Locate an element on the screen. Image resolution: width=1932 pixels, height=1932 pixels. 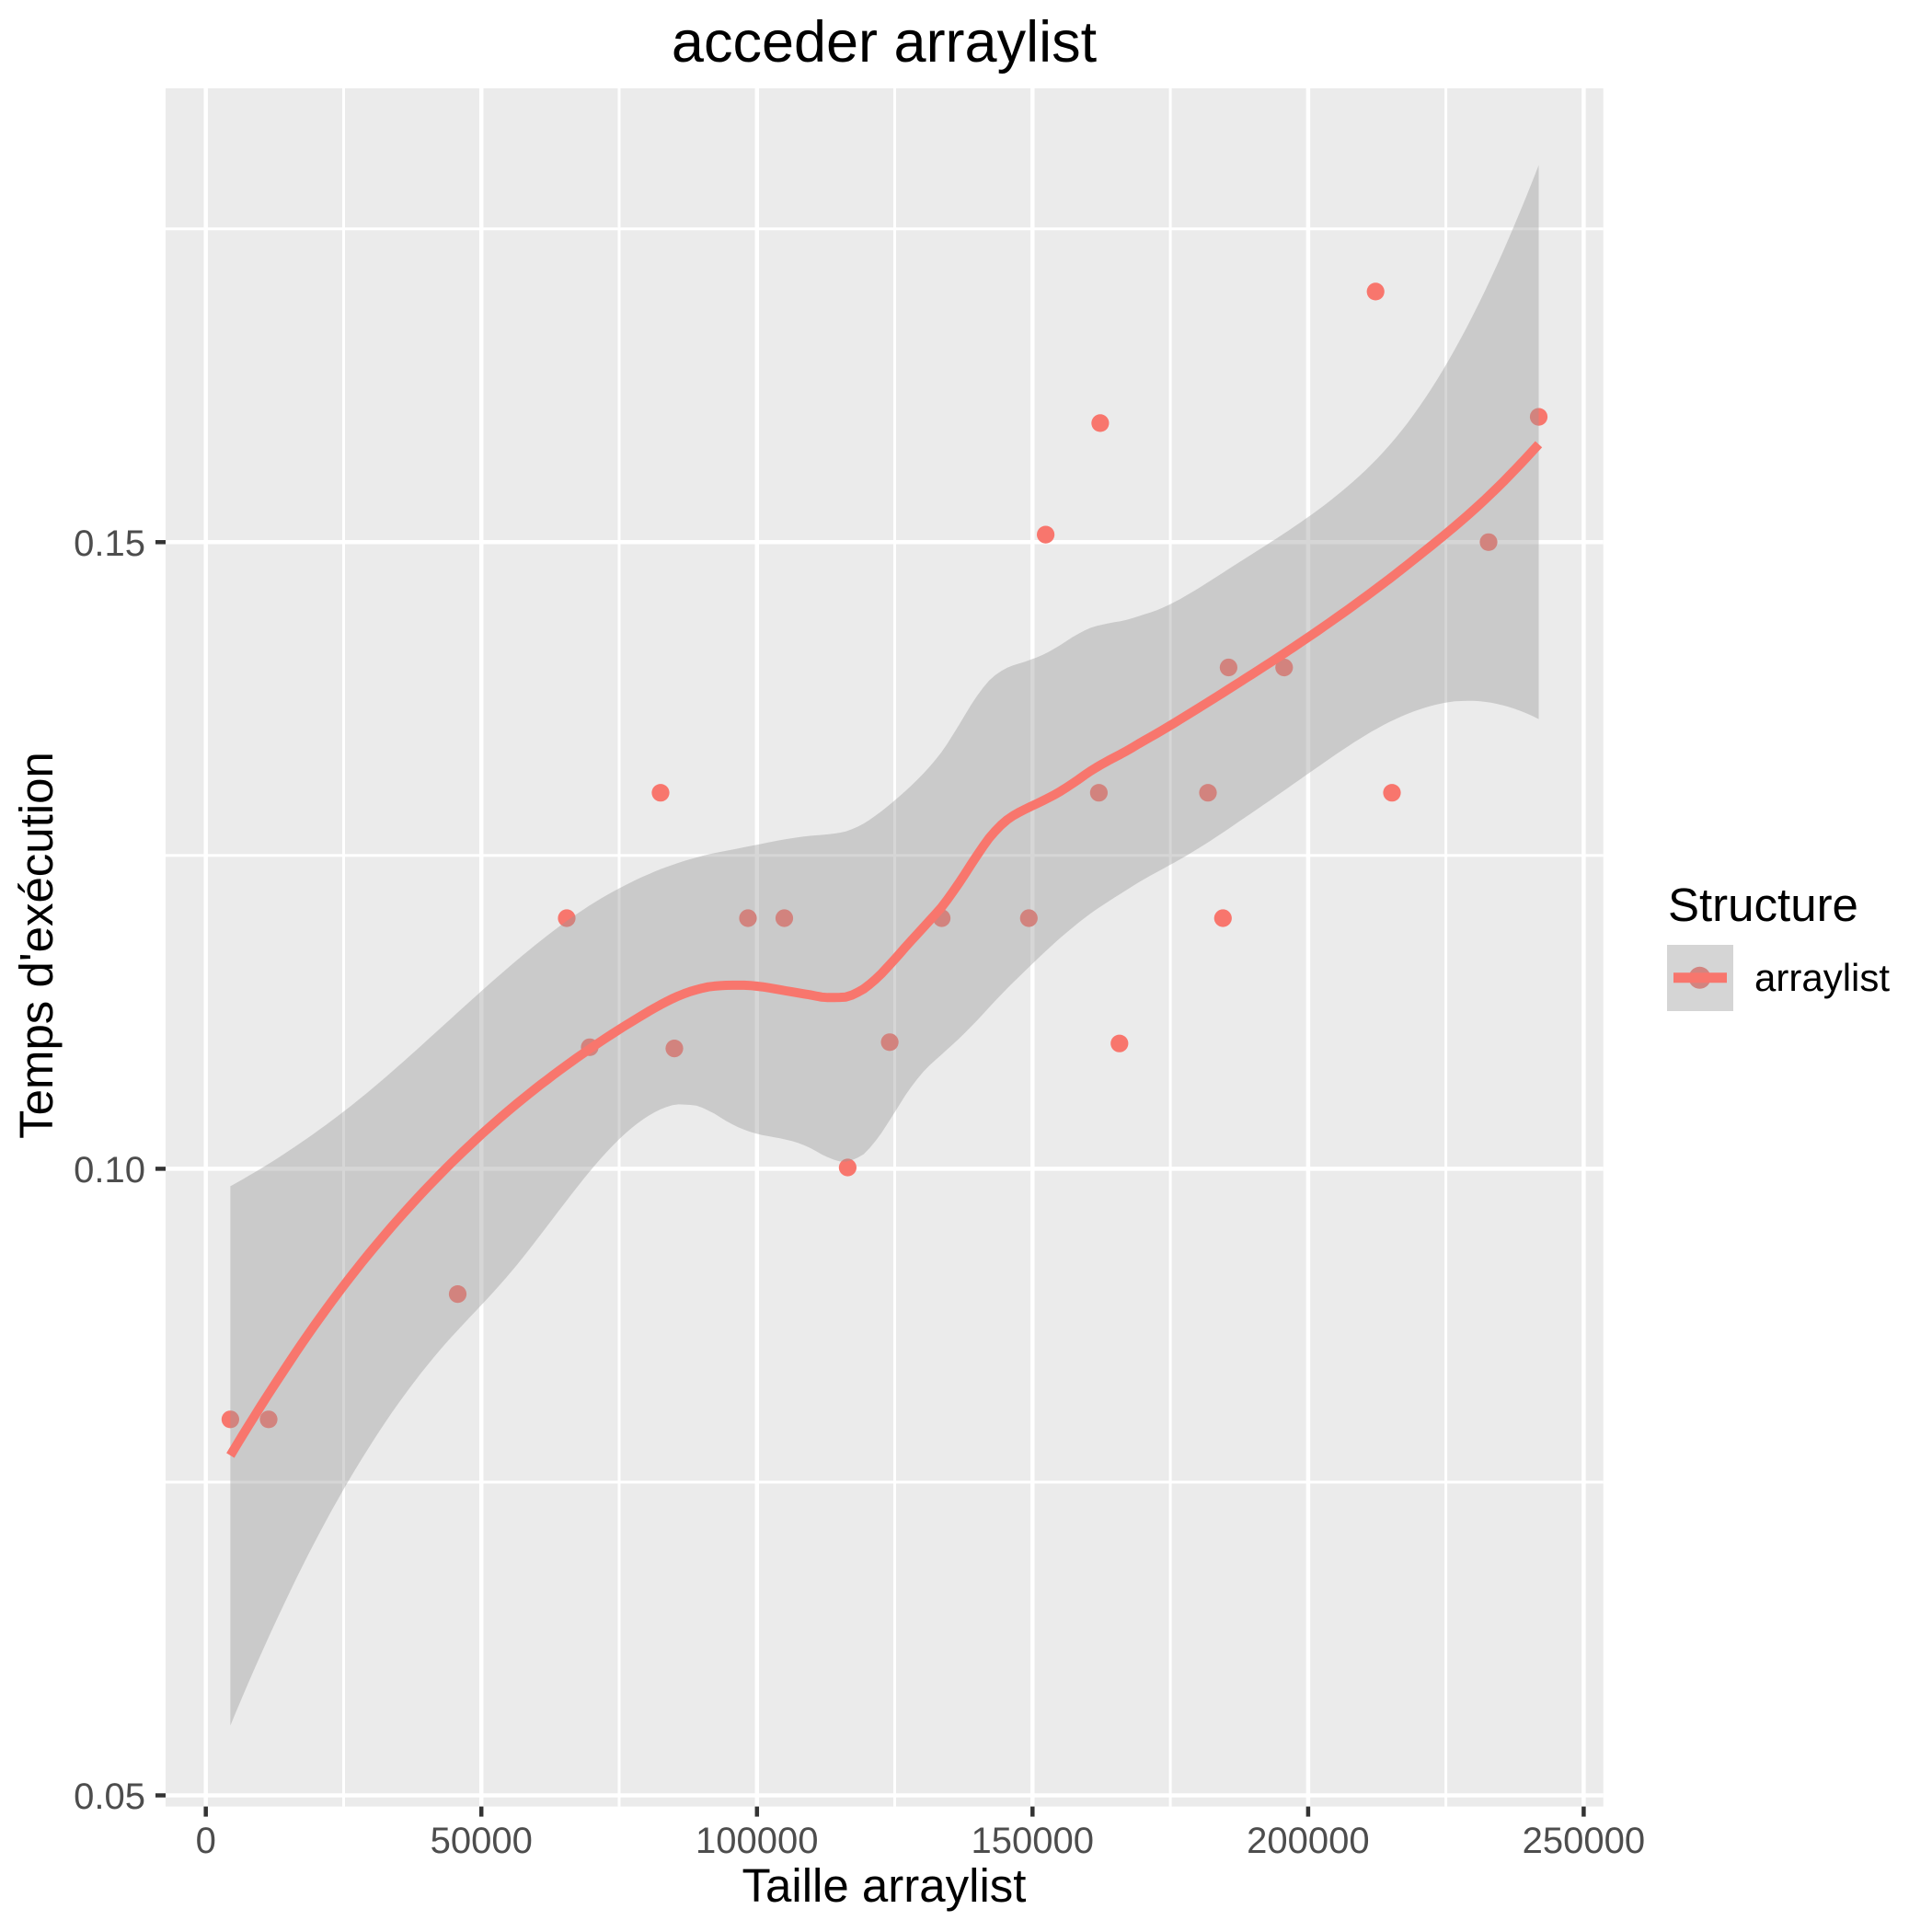
svg-text: 50000 is located at coordinates (482, 1841).